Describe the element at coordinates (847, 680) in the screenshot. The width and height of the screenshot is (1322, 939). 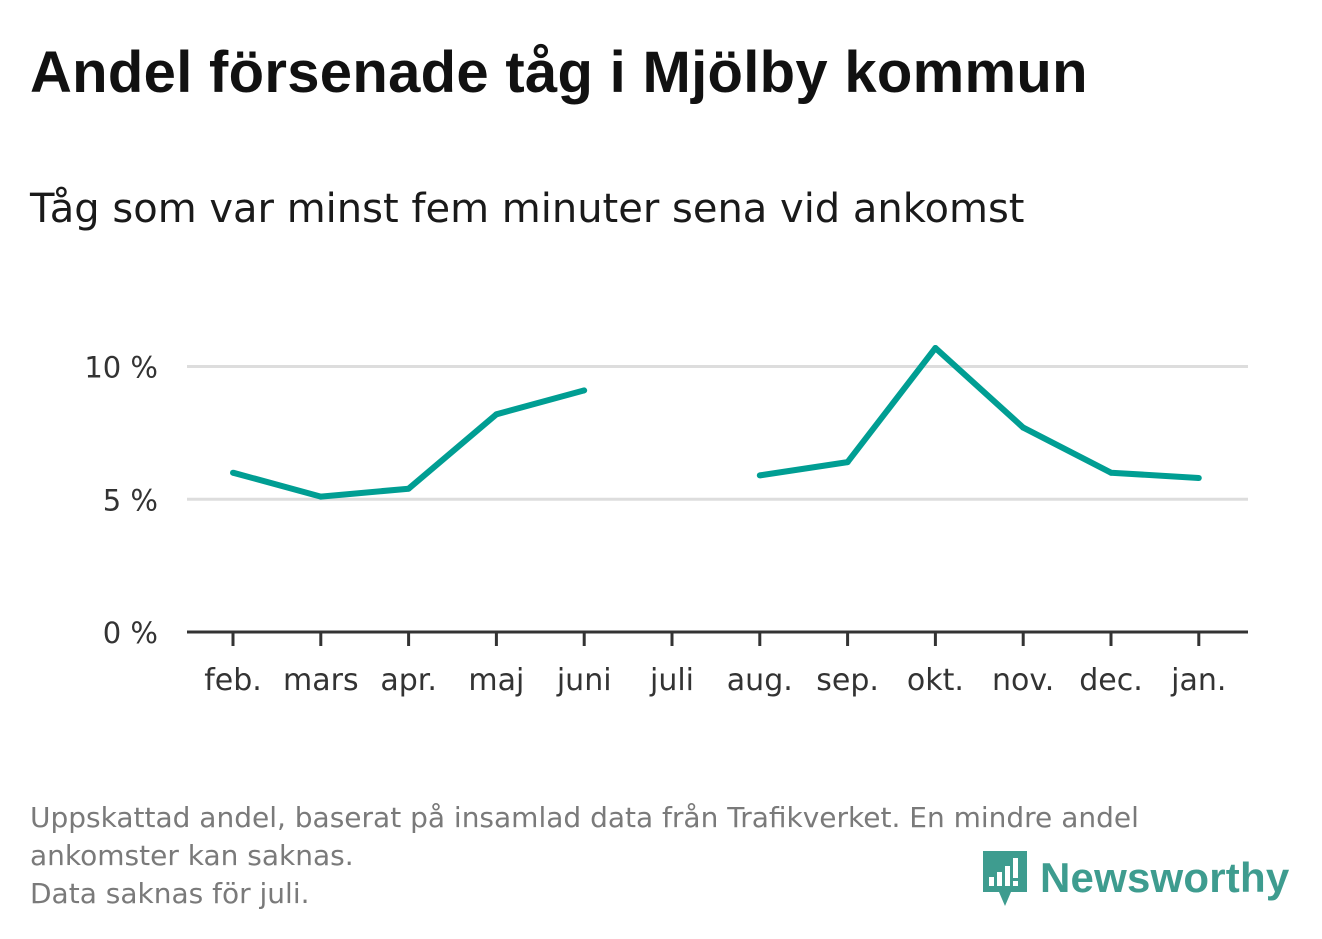
I see `x-tick-label: sep.` at that location.